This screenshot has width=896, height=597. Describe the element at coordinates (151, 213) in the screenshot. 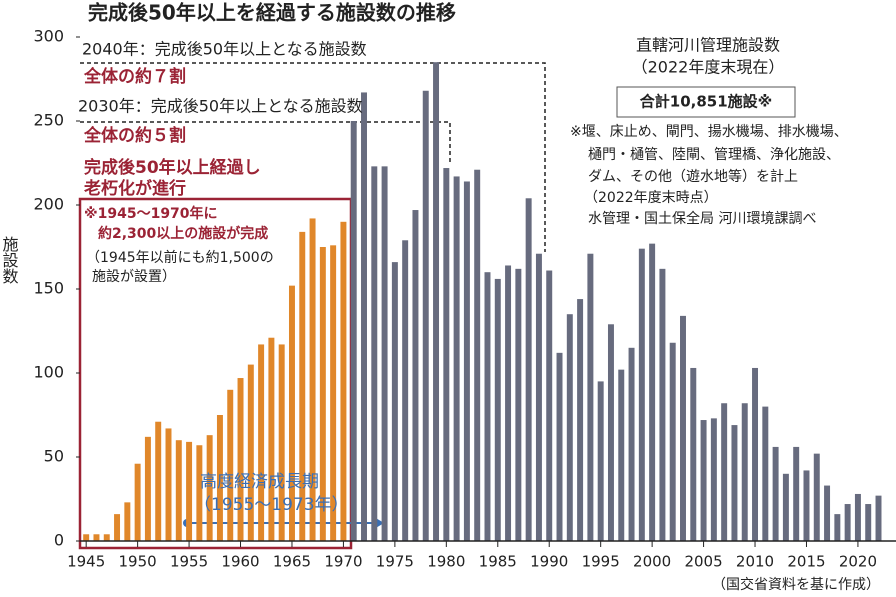

I see `annotation: ※1945～1970年に` at that location.